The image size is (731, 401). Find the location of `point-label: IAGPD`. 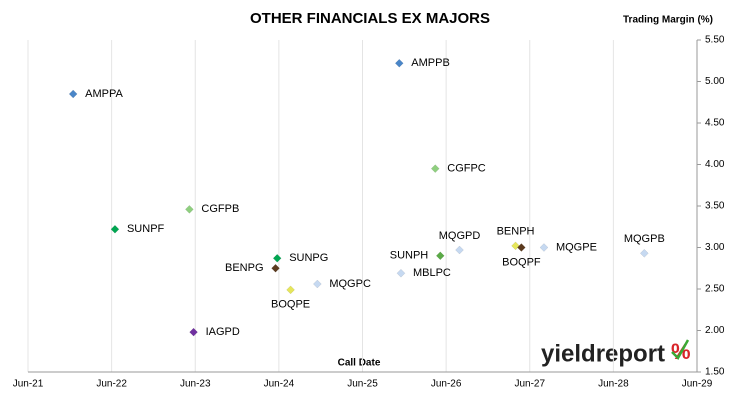

point-label: IAGPD is located at coordinates (223, 332).